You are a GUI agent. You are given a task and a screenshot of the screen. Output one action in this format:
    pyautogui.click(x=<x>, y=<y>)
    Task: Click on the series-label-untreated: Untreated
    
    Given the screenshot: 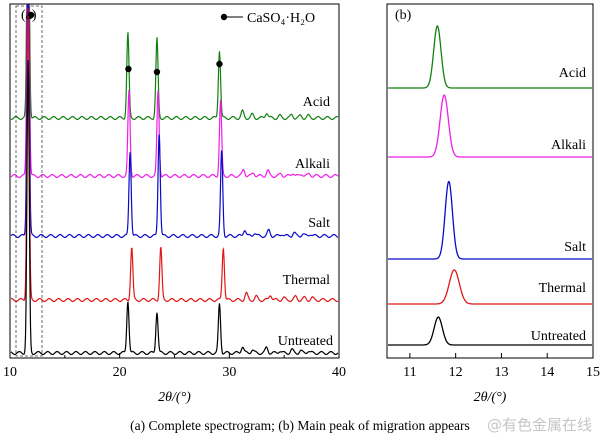 What is the action you would take?
    pyautogui.click(x=305, y=341)
    